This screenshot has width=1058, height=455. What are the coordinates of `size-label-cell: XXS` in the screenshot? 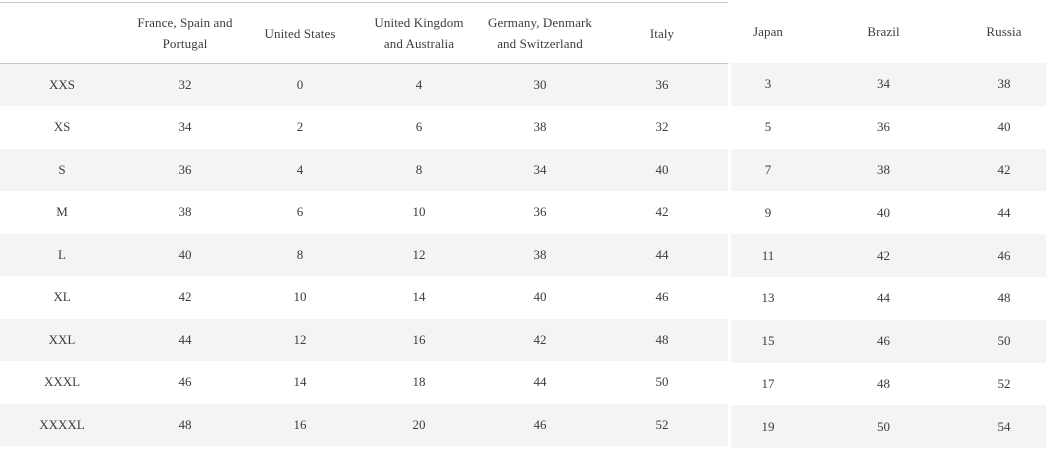 It's located at (61, 84).